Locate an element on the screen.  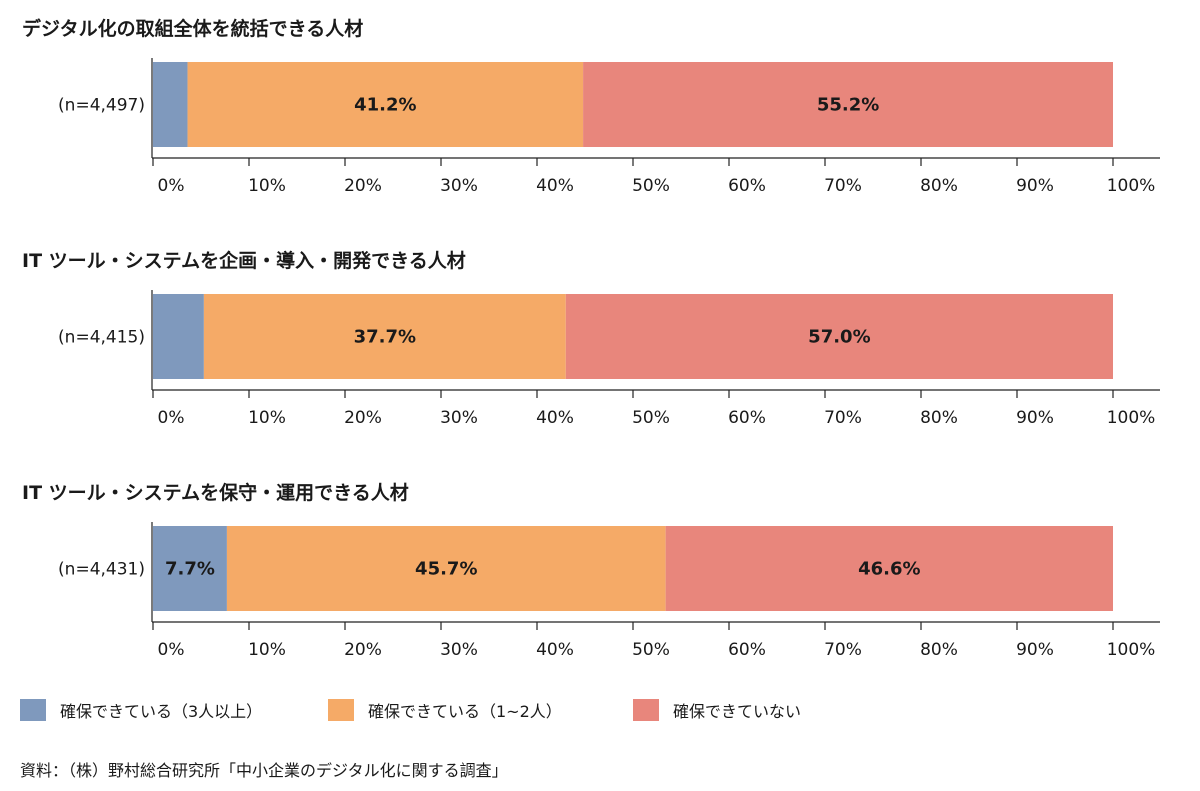
chart-1-bar-segment-none is located at coordinates (848, 104).